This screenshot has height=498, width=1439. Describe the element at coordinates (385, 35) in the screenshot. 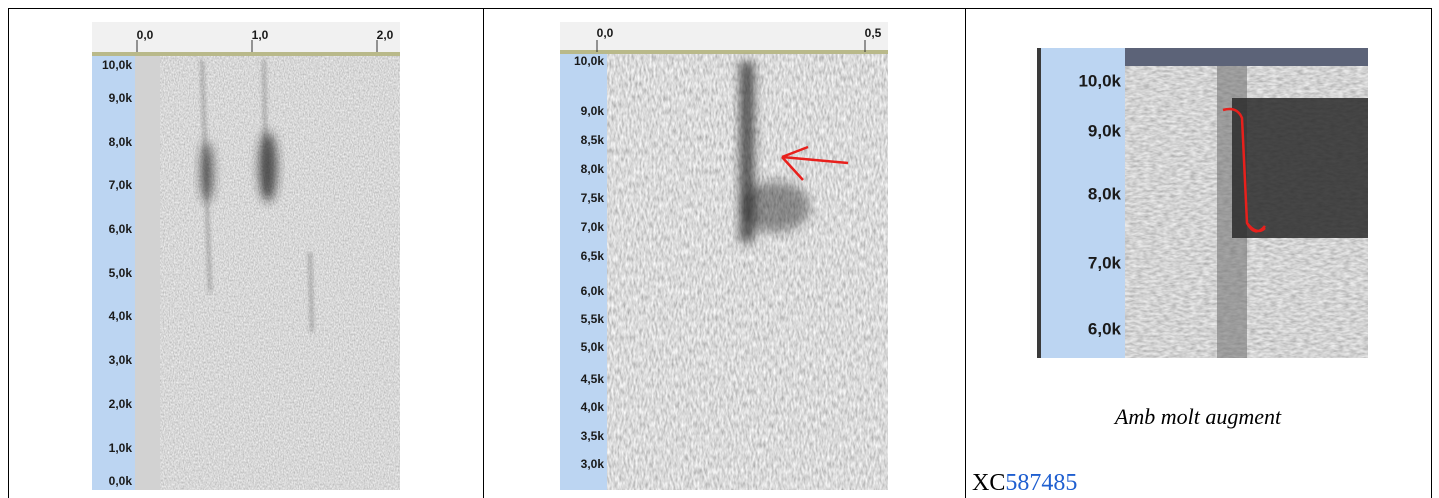

I see `x-tick-label: 2,0` at that location.